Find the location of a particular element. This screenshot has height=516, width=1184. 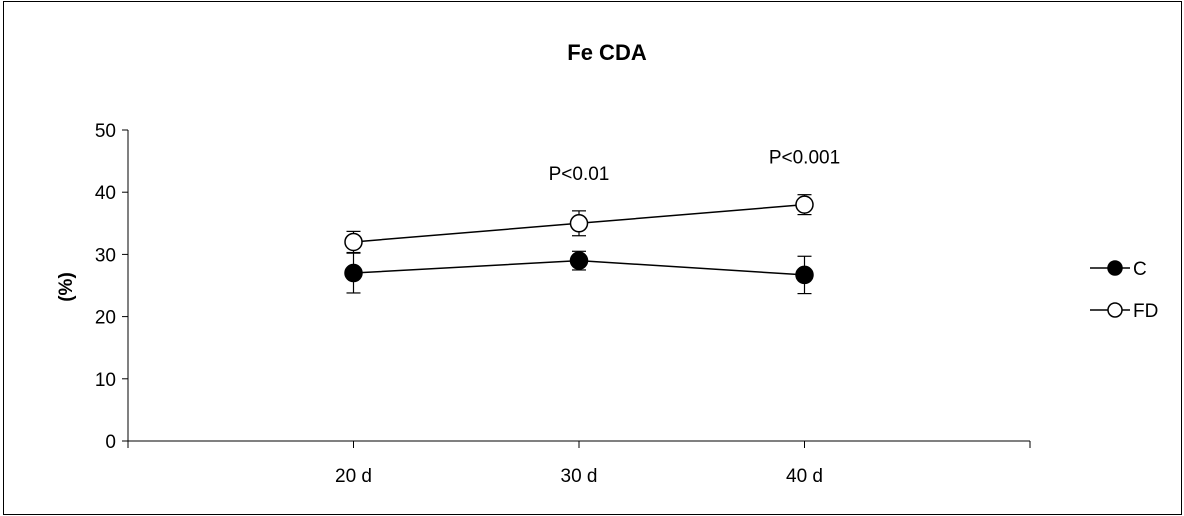

legend-item-c: C is located at coordinates (1118, 269).